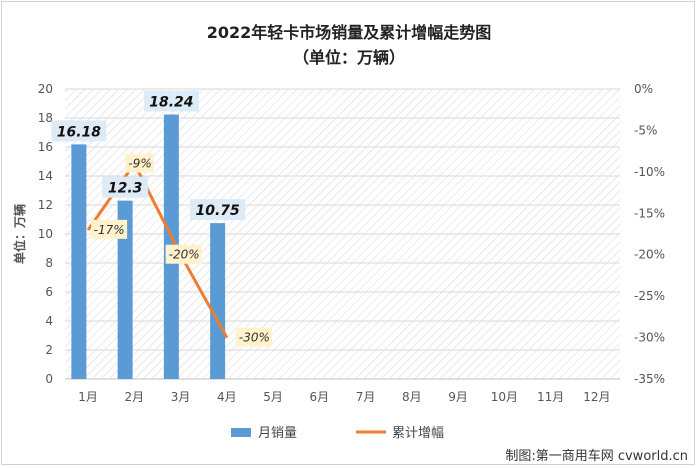  I want to click on x-tick-label: 4月, so click(227, 397).